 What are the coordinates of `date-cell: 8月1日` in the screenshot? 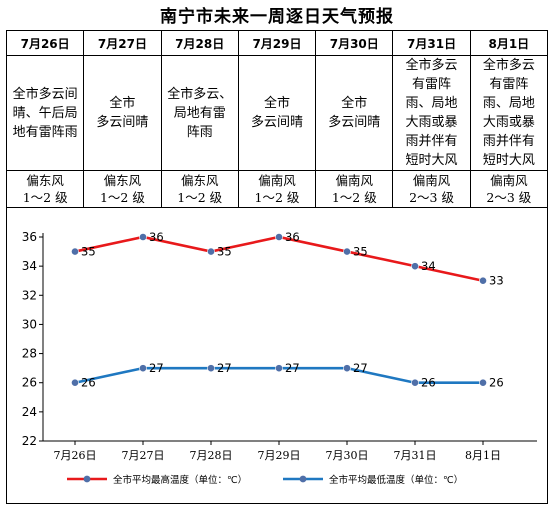 It's located at (509, 43).